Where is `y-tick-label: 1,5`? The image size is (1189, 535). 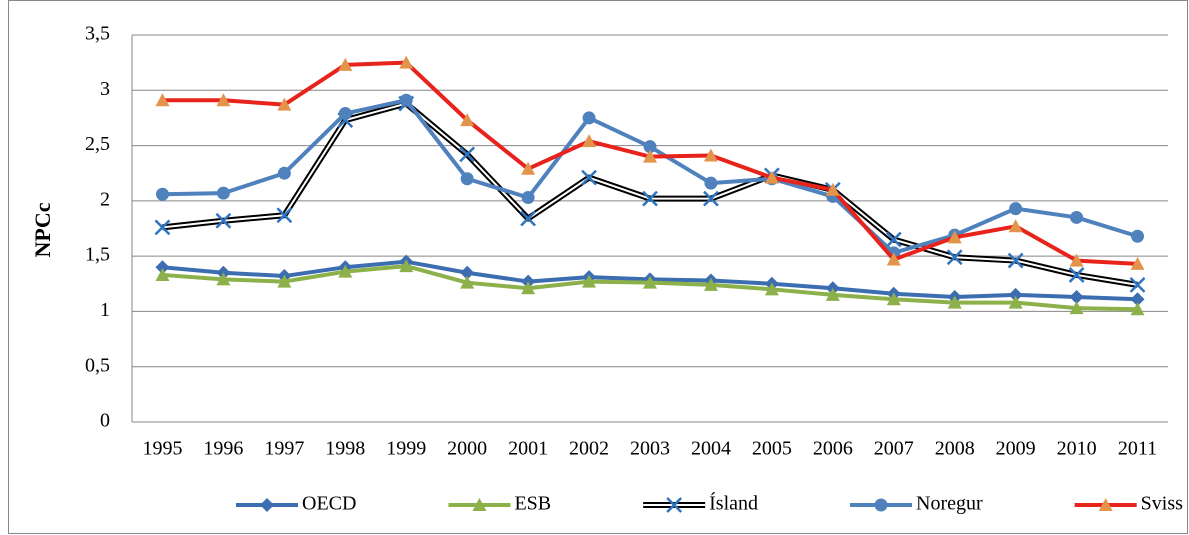 y-tick-label: 1,5 is located at coordinates (97, 255).